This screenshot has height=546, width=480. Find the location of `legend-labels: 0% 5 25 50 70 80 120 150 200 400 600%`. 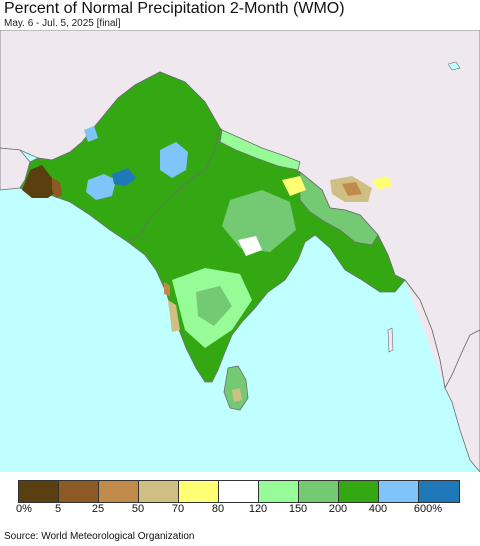

legend-labels: 0% 5 25 50 70 80 120 150 200 400 600% is located at coordinates (240, 510).